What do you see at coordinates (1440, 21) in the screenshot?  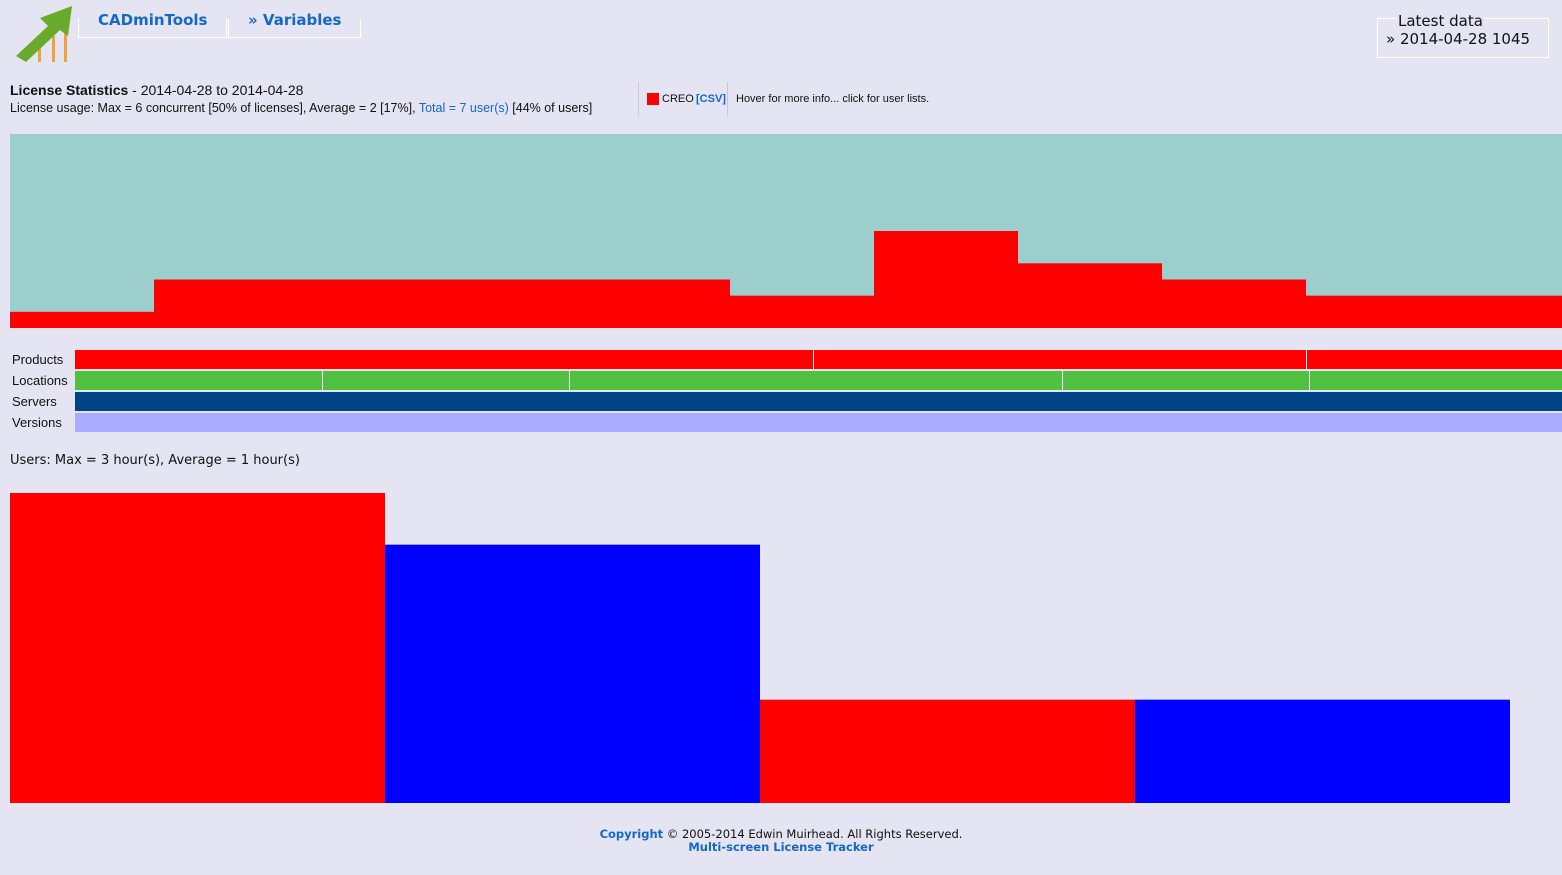 I see `latest-data-label: Latest data` at bounding box center [1440, 21].